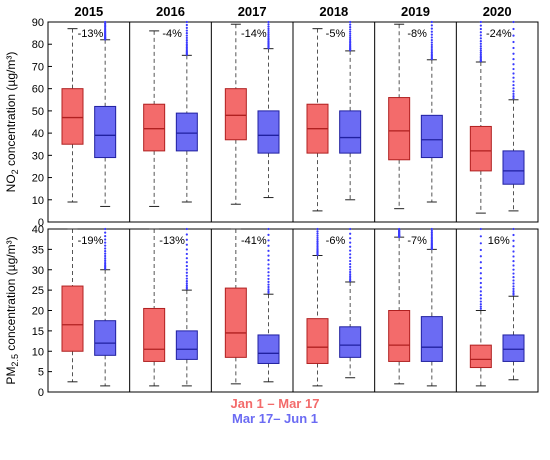 The width and height of the screenshot is (550, 460). Describe the element at coordinates (499, 34) in the screenshot. I see `change-annotation: -24%` at that location.